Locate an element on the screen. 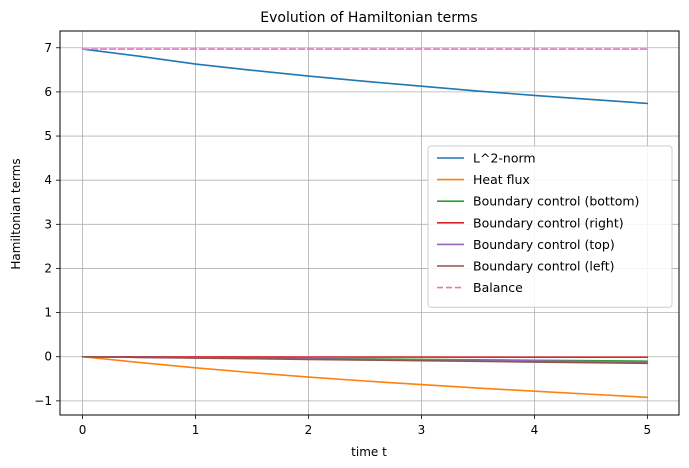 The width and height of the screenshot is (689, 468). y-tick-label: 1 is located at coordinates (48, 313).